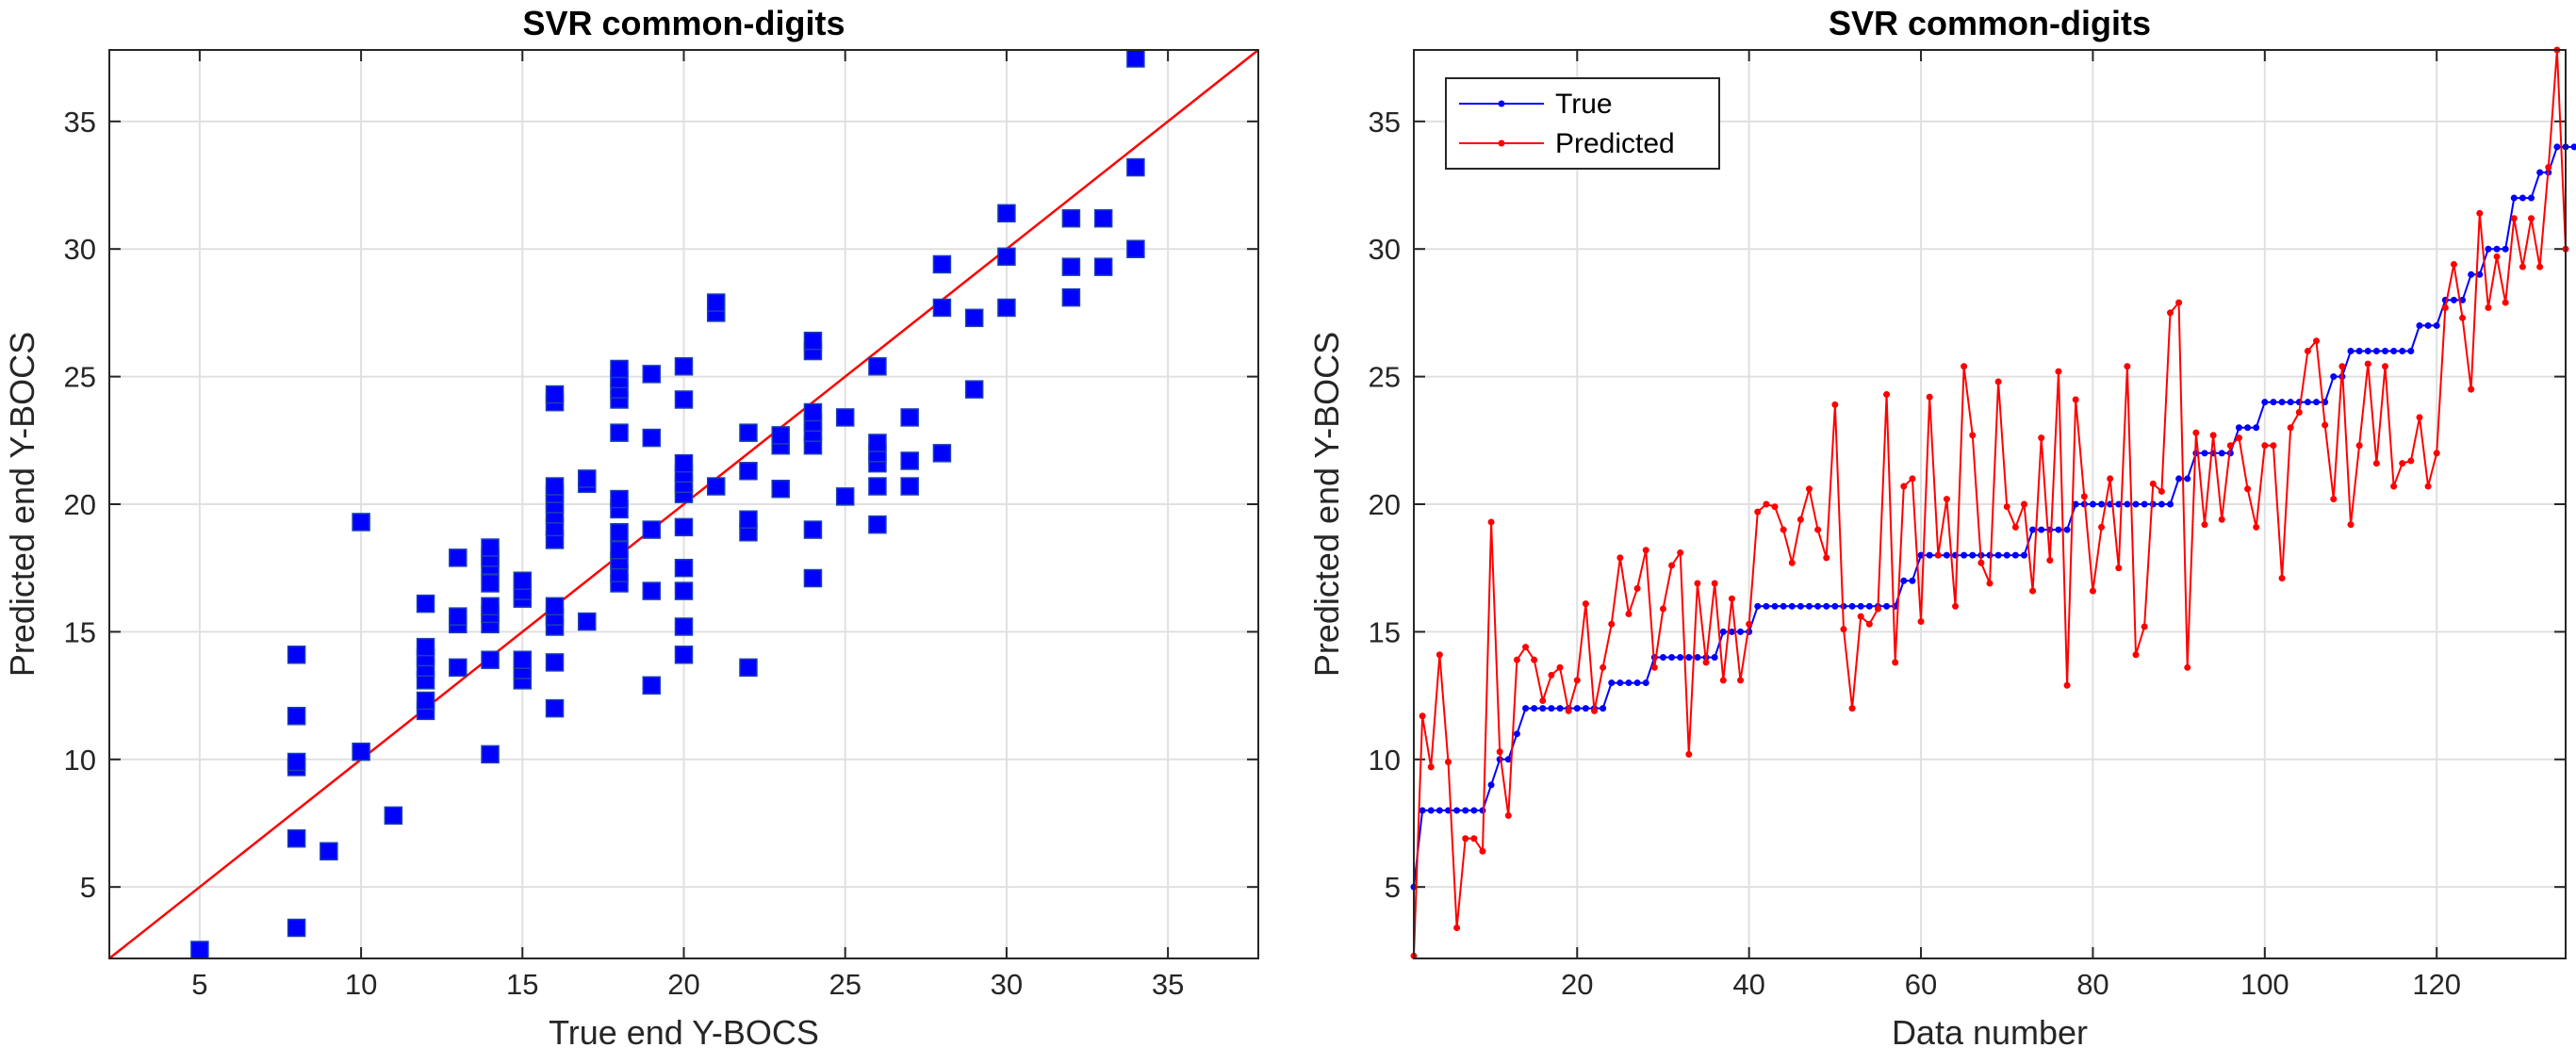 The height and width of the screenshot is (1064, 2576). What do you see at coordinates (1584, 105) in the screenshot?
I see `legend-true-label: True` at bounding box center [1584, 105].